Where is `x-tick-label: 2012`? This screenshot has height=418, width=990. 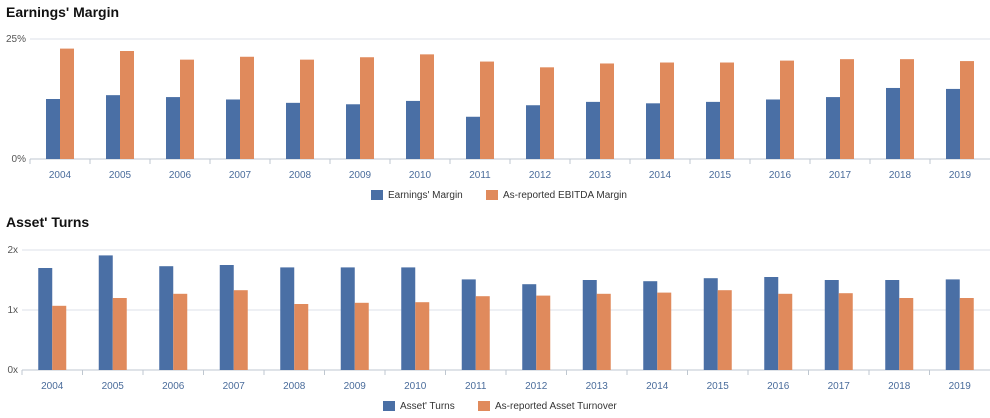 x-tick-label: 2012 is located at coordinates (540, 175).